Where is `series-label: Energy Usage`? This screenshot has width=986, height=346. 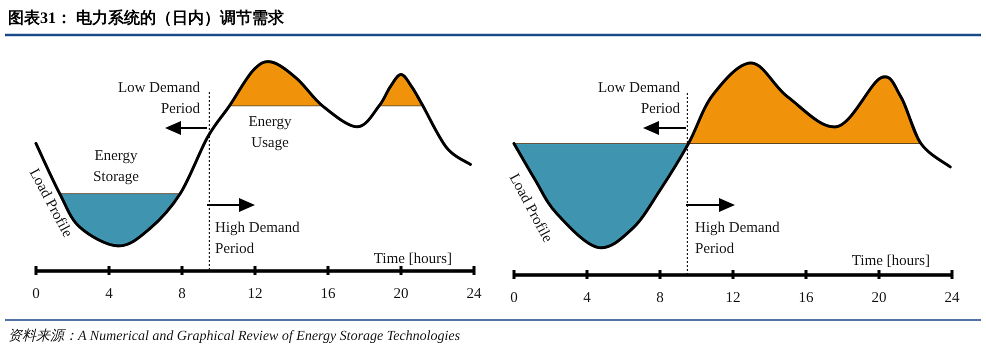
series-label: Energy Usage is located at coordinates (270, 132).